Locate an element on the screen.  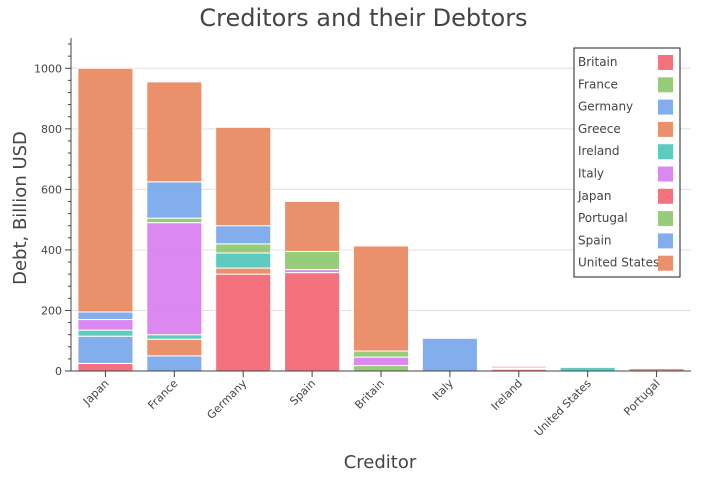
x-tick-label: Britain is located at coordinates (369, 394).